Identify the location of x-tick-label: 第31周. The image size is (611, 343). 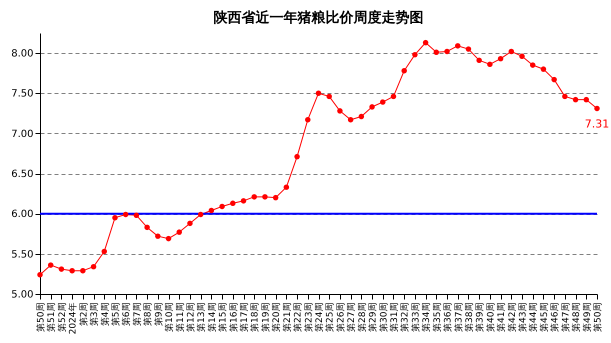
(394, 317).